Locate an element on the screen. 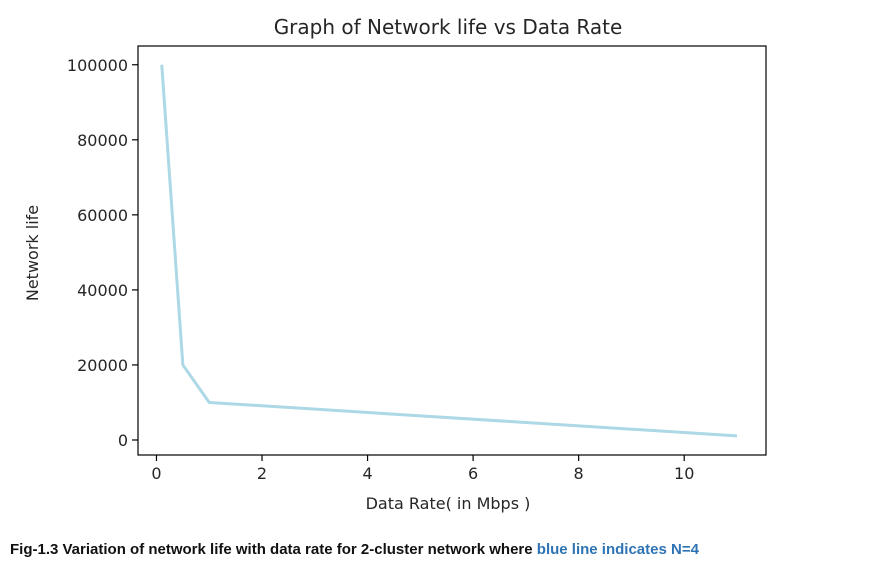 Image resolution: width=873 pixels, height=579 pixels. y-tick-label: 60000 is located at coordinates (102, 215).